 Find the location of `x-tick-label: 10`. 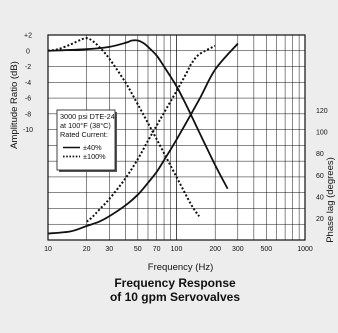

x-tick-label: 10 is located at coordinates (48, 249).